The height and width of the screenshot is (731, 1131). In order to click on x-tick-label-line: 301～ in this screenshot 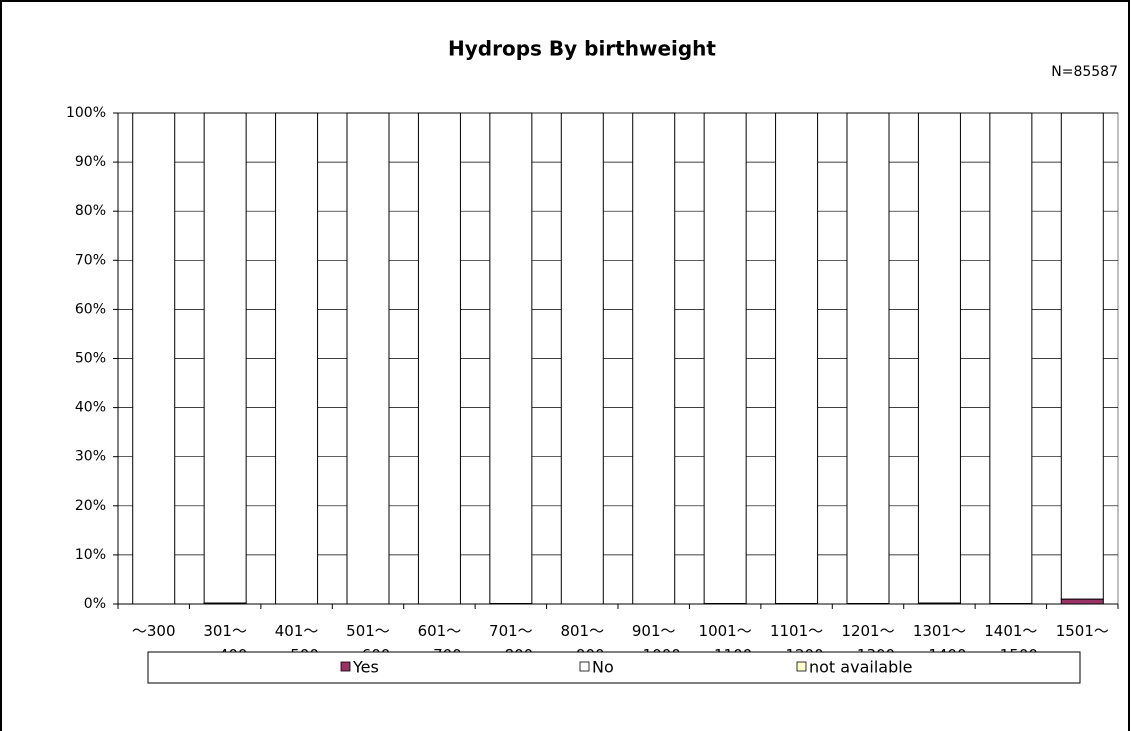, I will do `click(225, 631)`.